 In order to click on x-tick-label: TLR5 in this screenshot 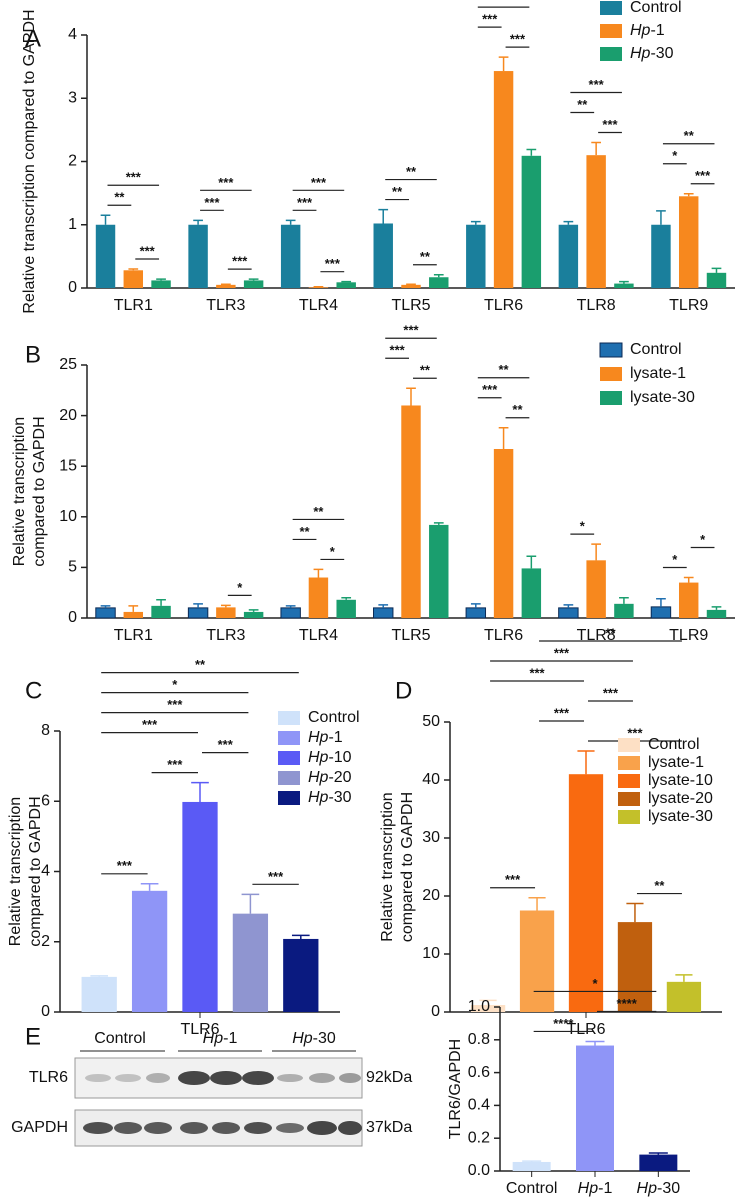, I will do `click(410, 635)`.